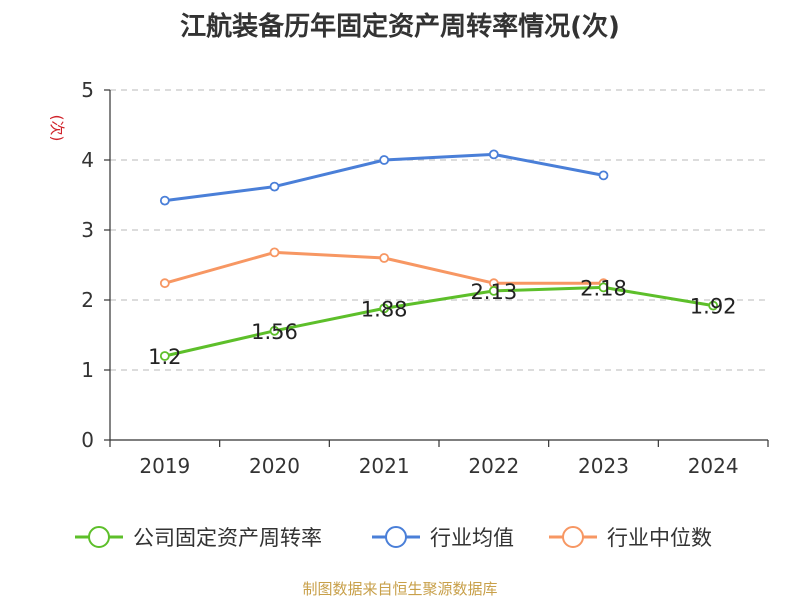 This screenshot has width=800, height=600. I want to click on legend-label: 行业均值, so click(472, 538).